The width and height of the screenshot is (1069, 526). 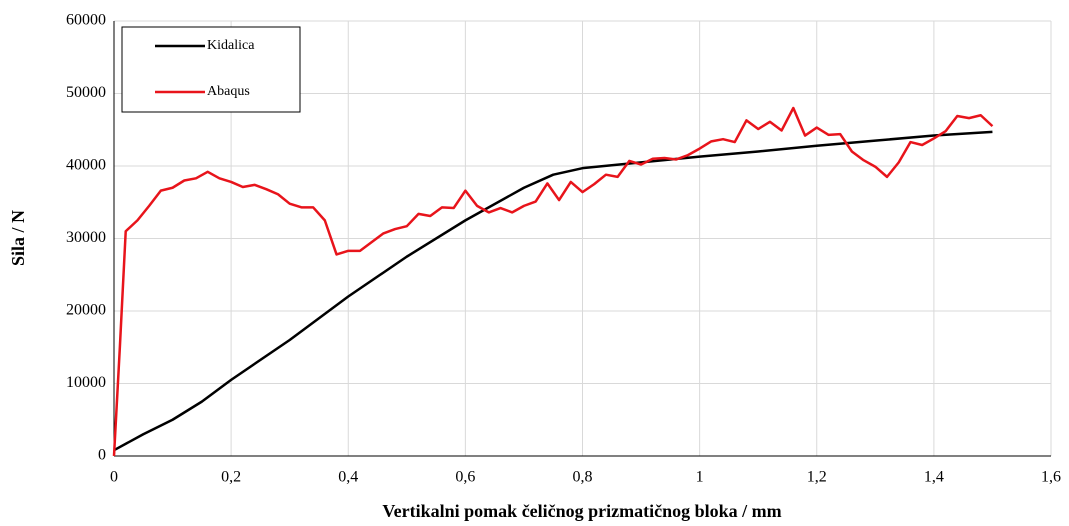 I want to click on x-tick-label: 0,4, so click(x=348, y=477).